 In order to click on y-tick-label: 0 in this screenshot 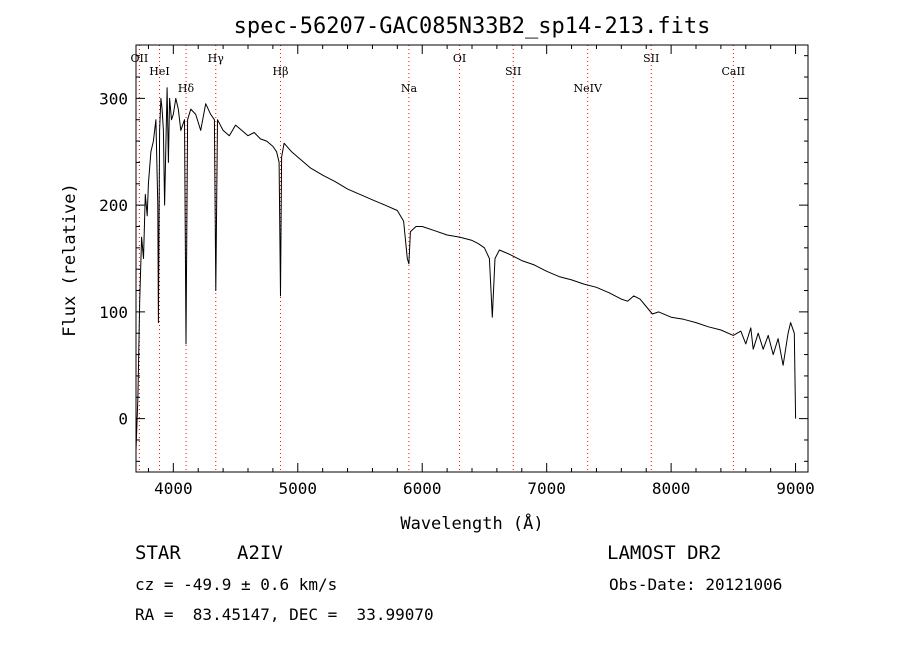, I will do `click(123, 419)`.